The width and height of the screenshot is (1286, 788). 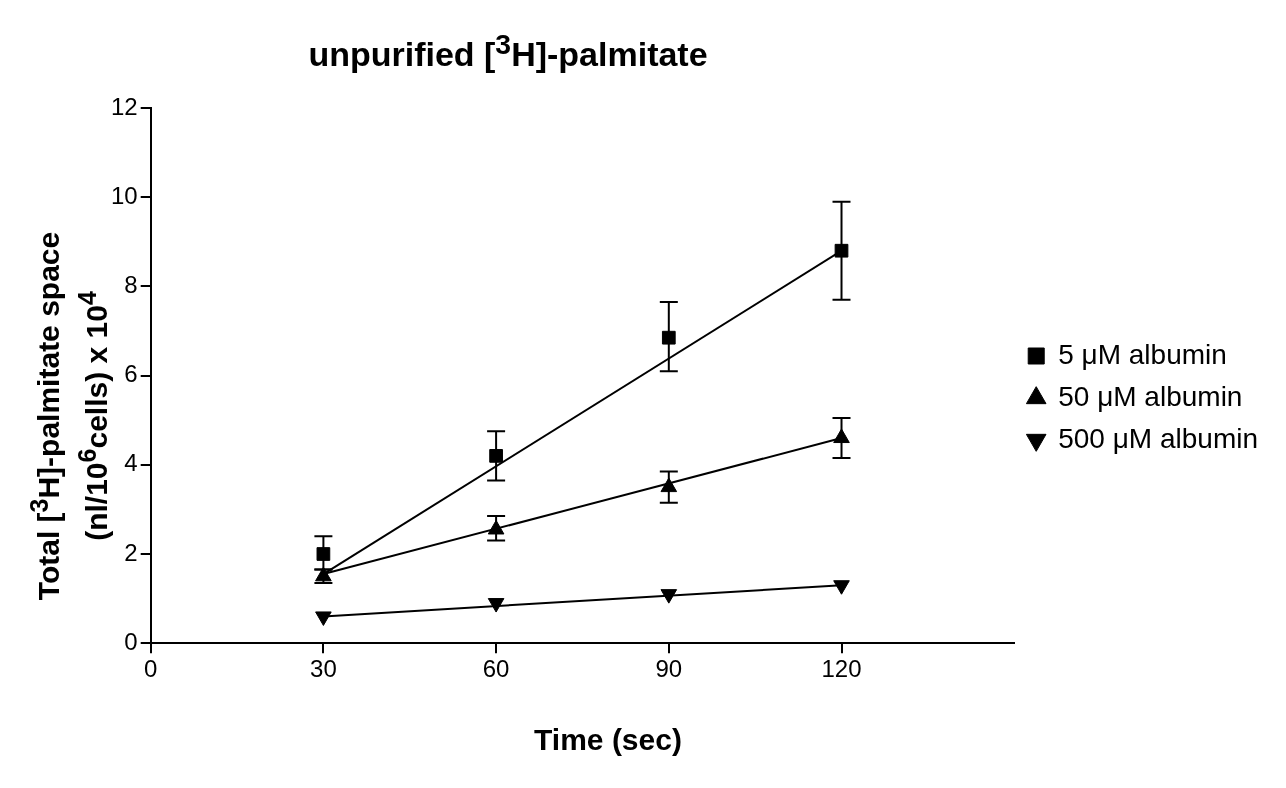 I want to click on x-tick-label: 0, so click(x=151, y=669).